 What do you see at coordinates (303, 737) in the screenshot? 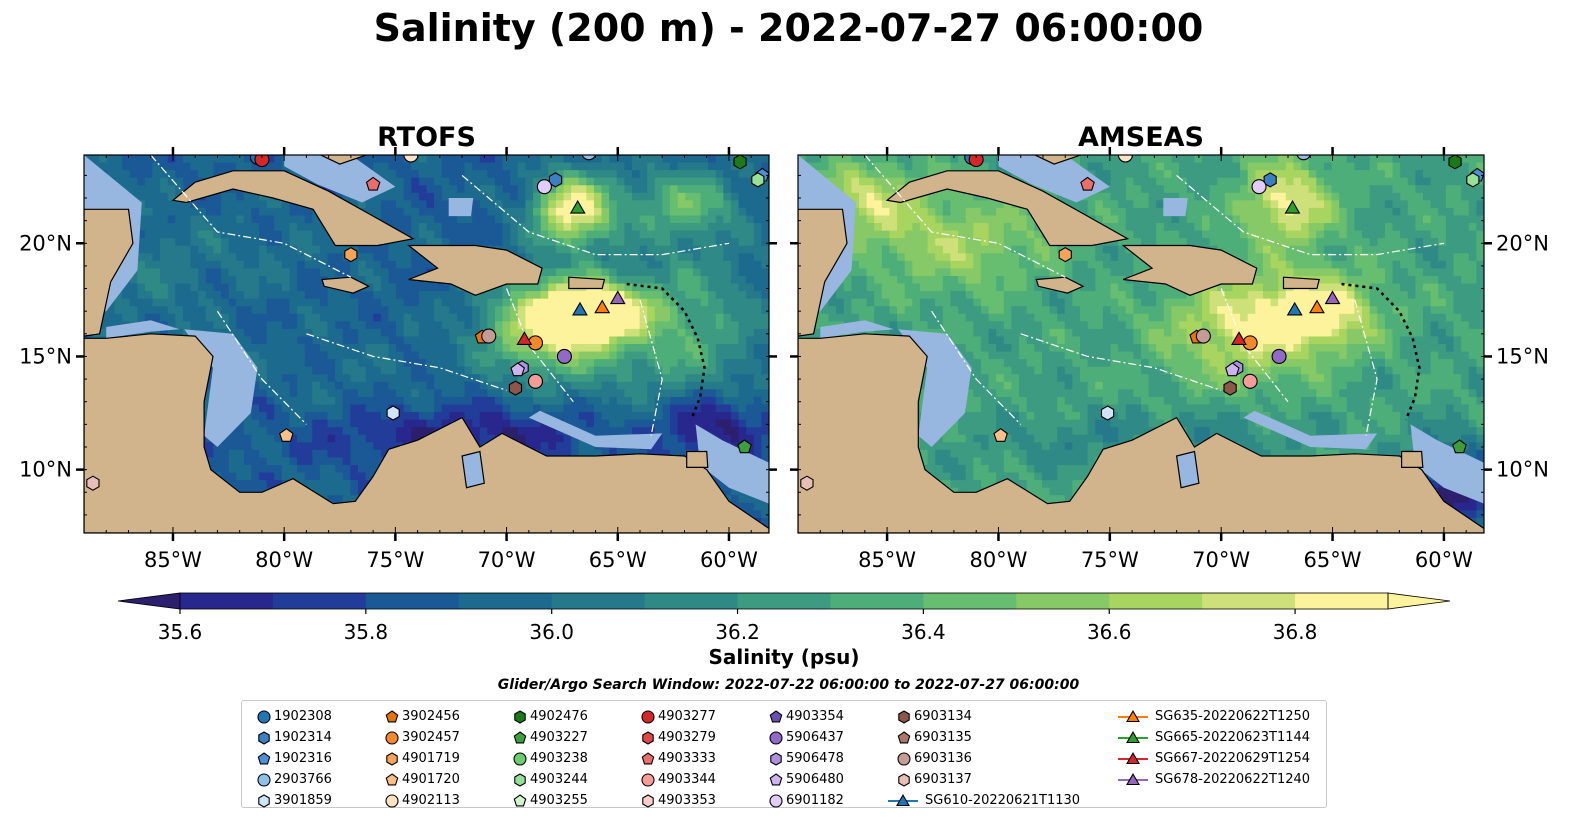
I see `legend-label: 1902314` at bounding box center [303, 737].